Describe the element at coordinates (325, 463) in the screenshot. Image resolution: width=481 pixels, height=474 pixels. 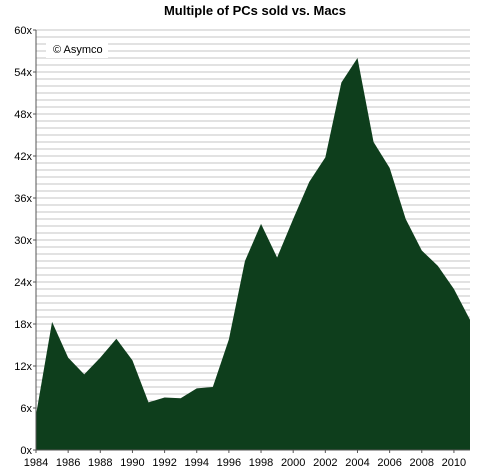
I see `x-tick-label: 2002` at that location.